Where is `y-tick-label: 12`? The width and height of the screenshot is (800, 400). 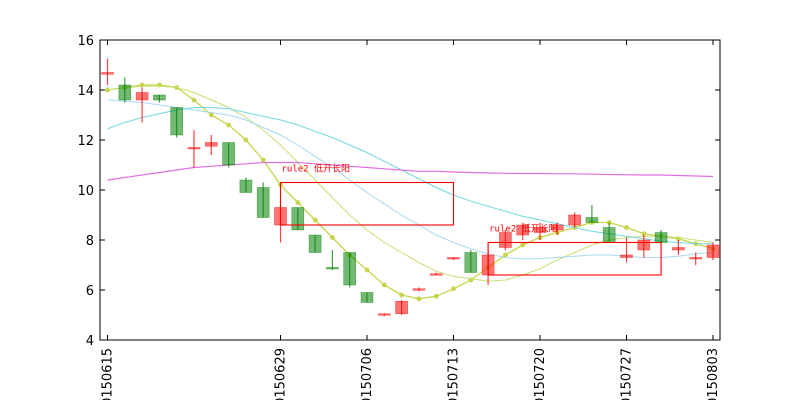
y-tick-label: 12 is located at coordinates (85, 141).